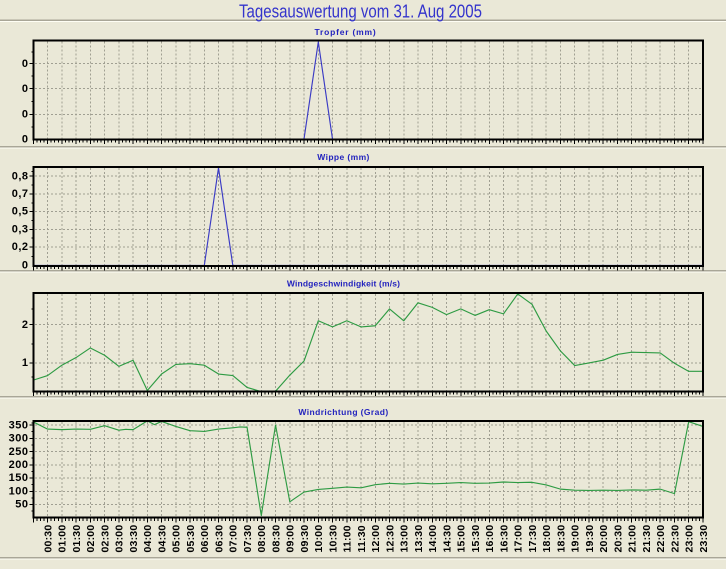 This screenshot has height=569, width=726. I want to click on svg-text: 11:00, so click(348, 538).